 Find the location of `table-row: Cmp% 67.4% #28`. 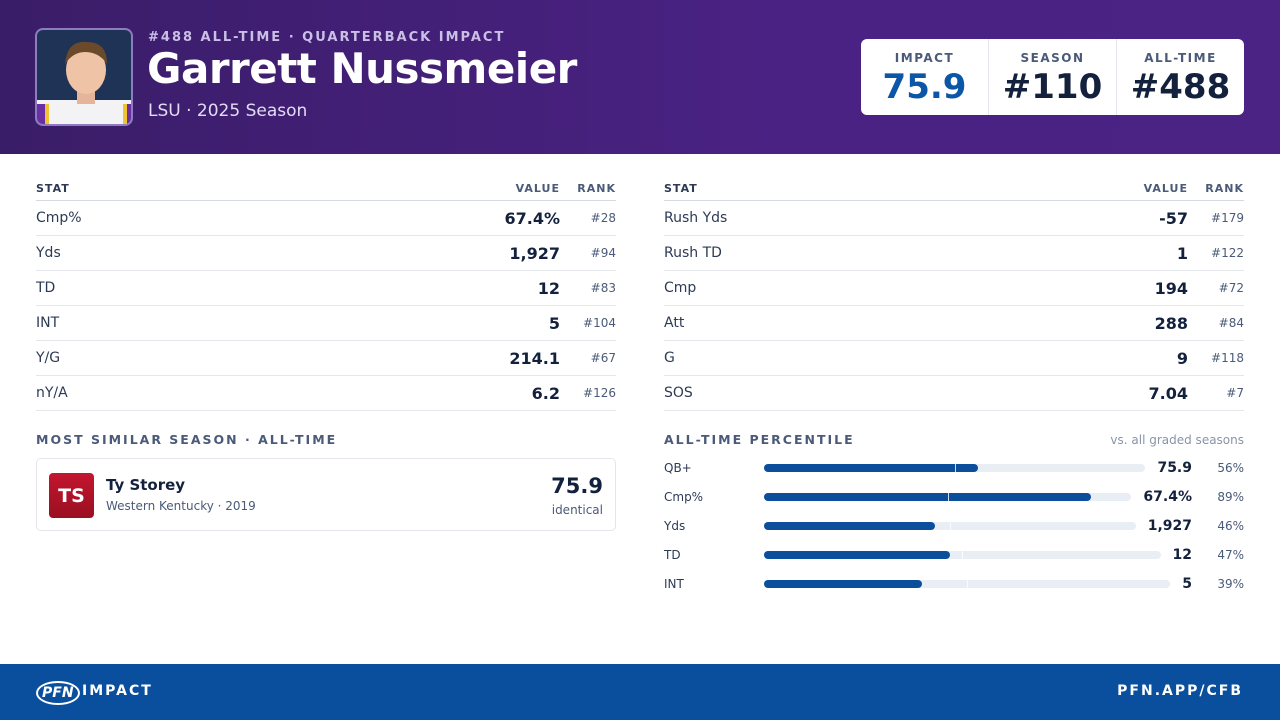

table-row: Cmp% 67.4% #28 is located at coordinates (326, 218).